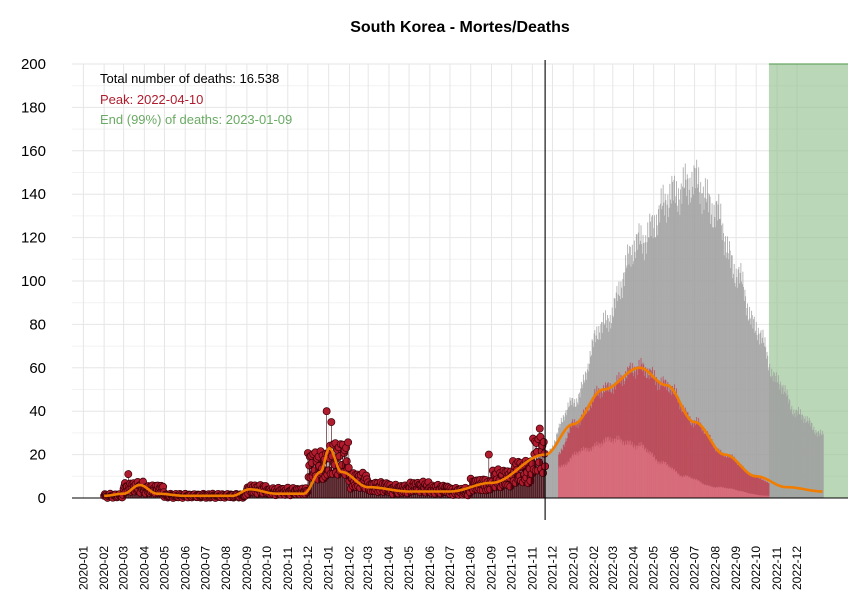 Image resolution: width=850 pixels, height=600 pixels. Describe the element at coordinates (409, 568) in the screenshot. I see `x-tick-label: 2021-05` at that location.